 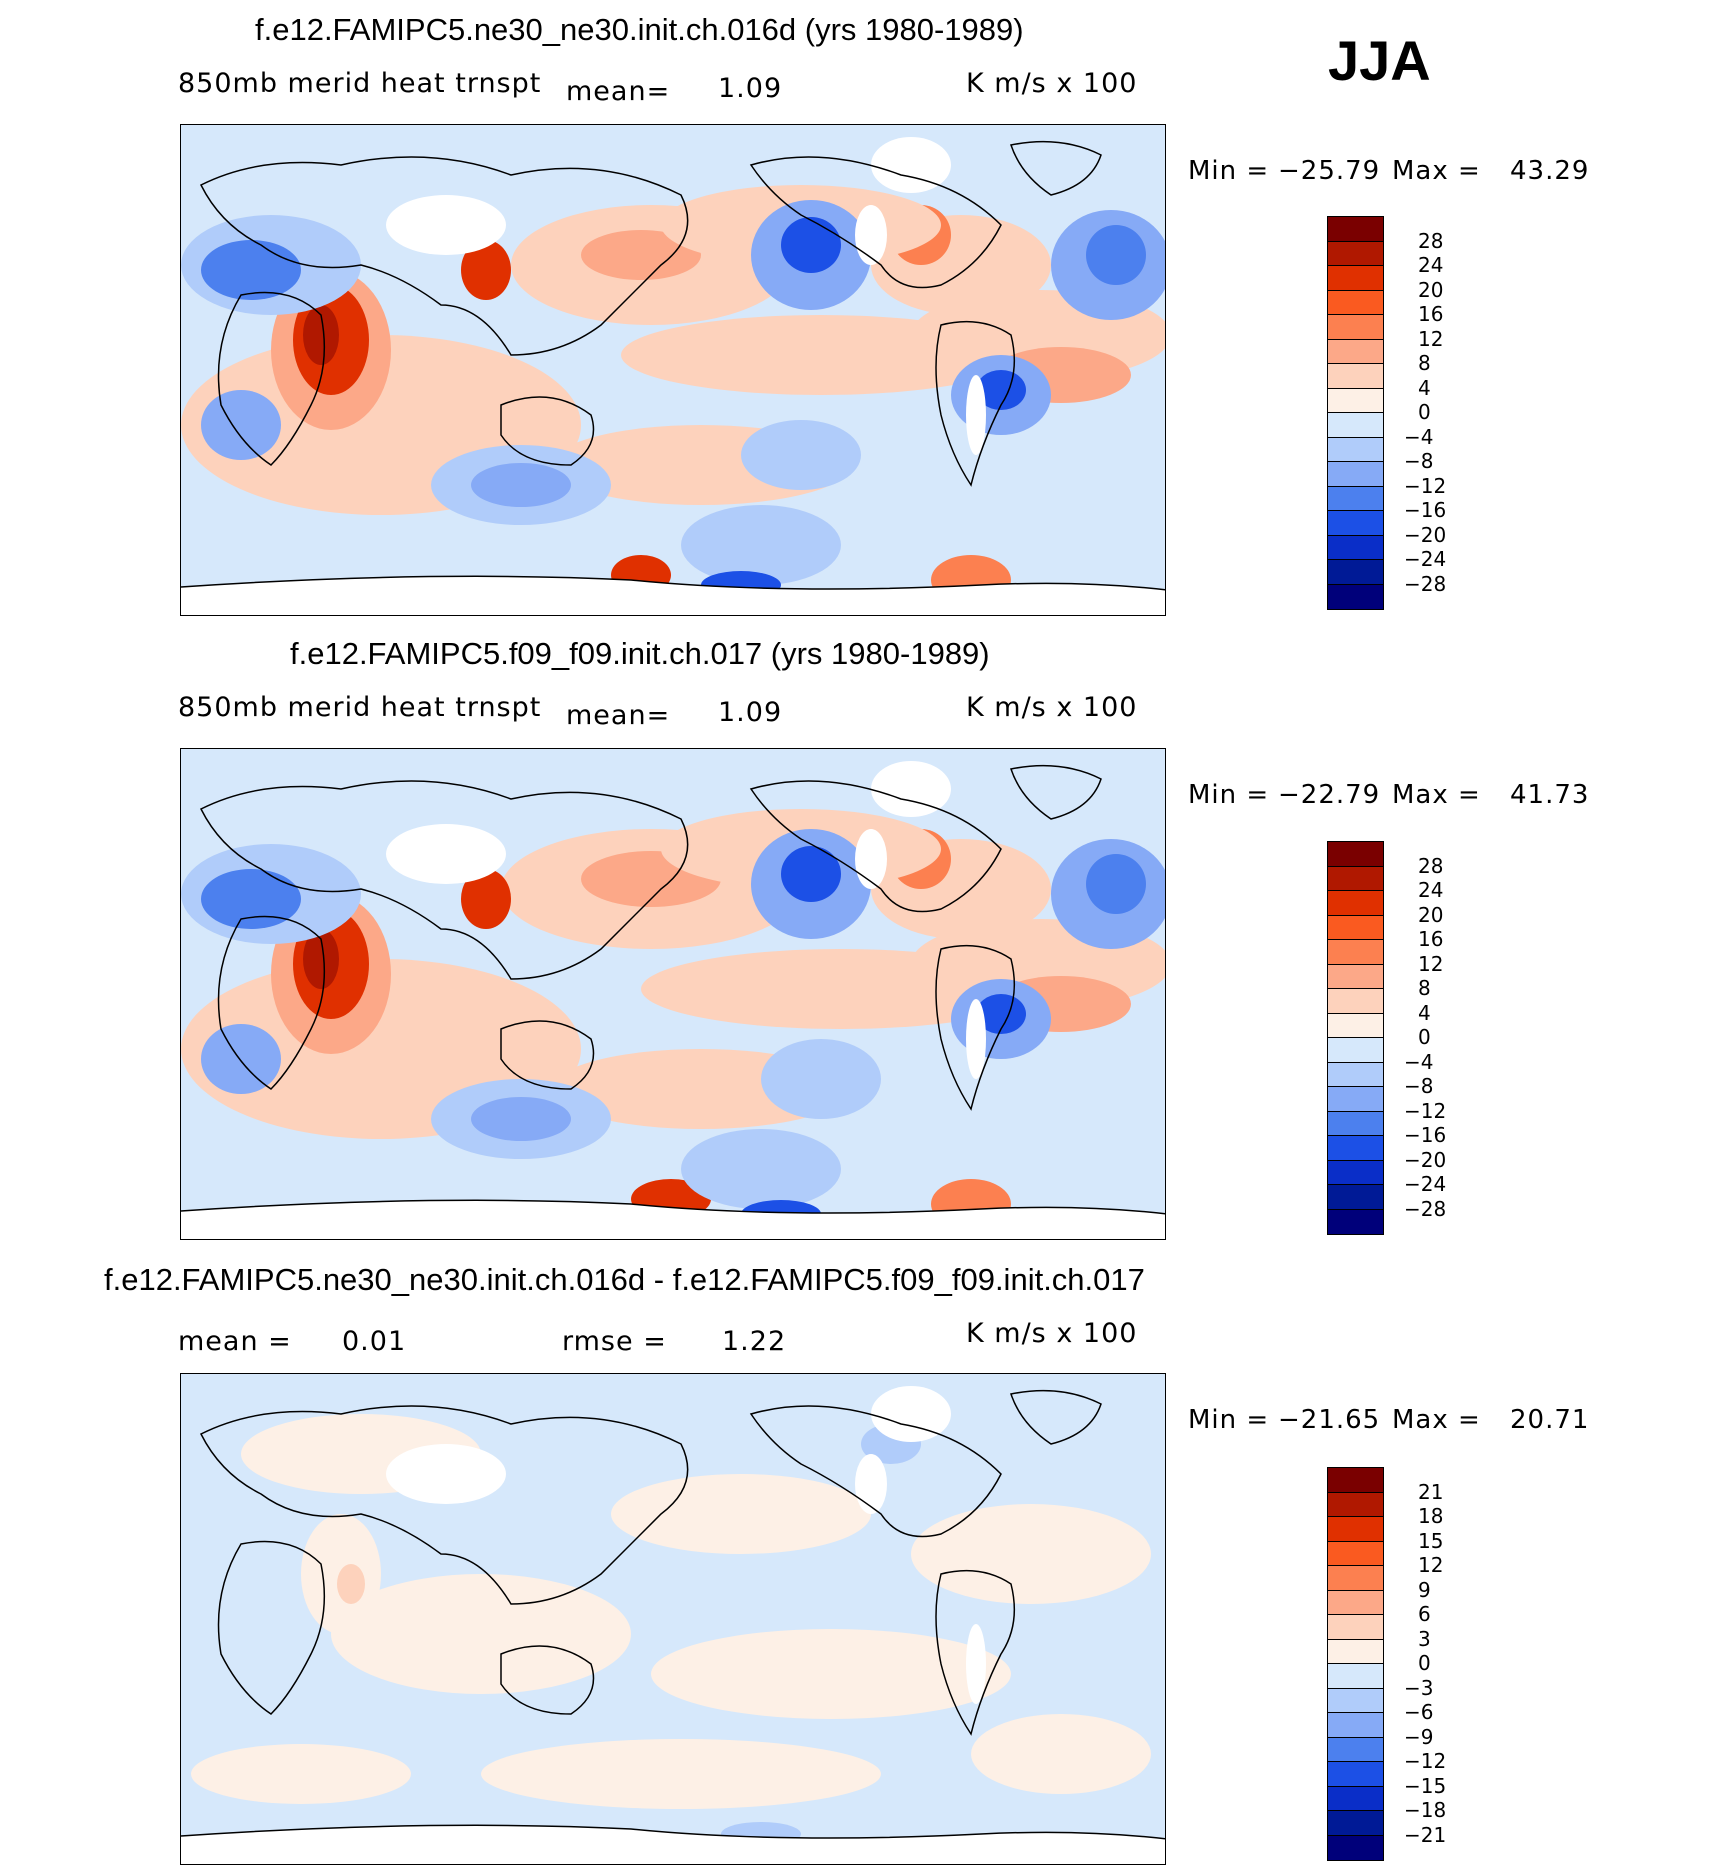 What do you see at coordinates (1424, 1638) in the screenshot?
I see `colorbar-level-label: 3` at bounding box center [1424, 1638].